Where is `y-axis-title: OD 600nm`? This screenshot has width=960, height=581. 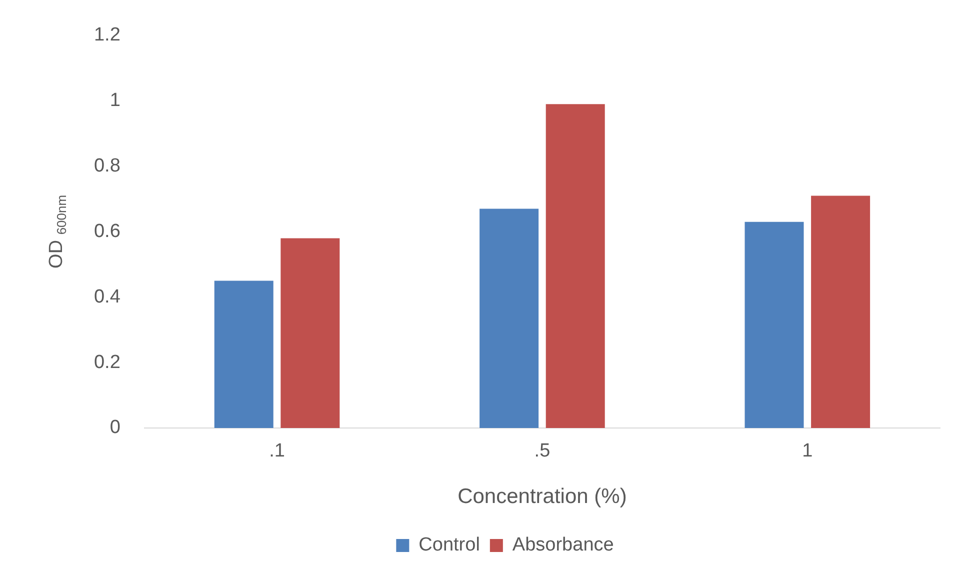 y-axis-title: OD 600nm is located at coordinates (57, 231).